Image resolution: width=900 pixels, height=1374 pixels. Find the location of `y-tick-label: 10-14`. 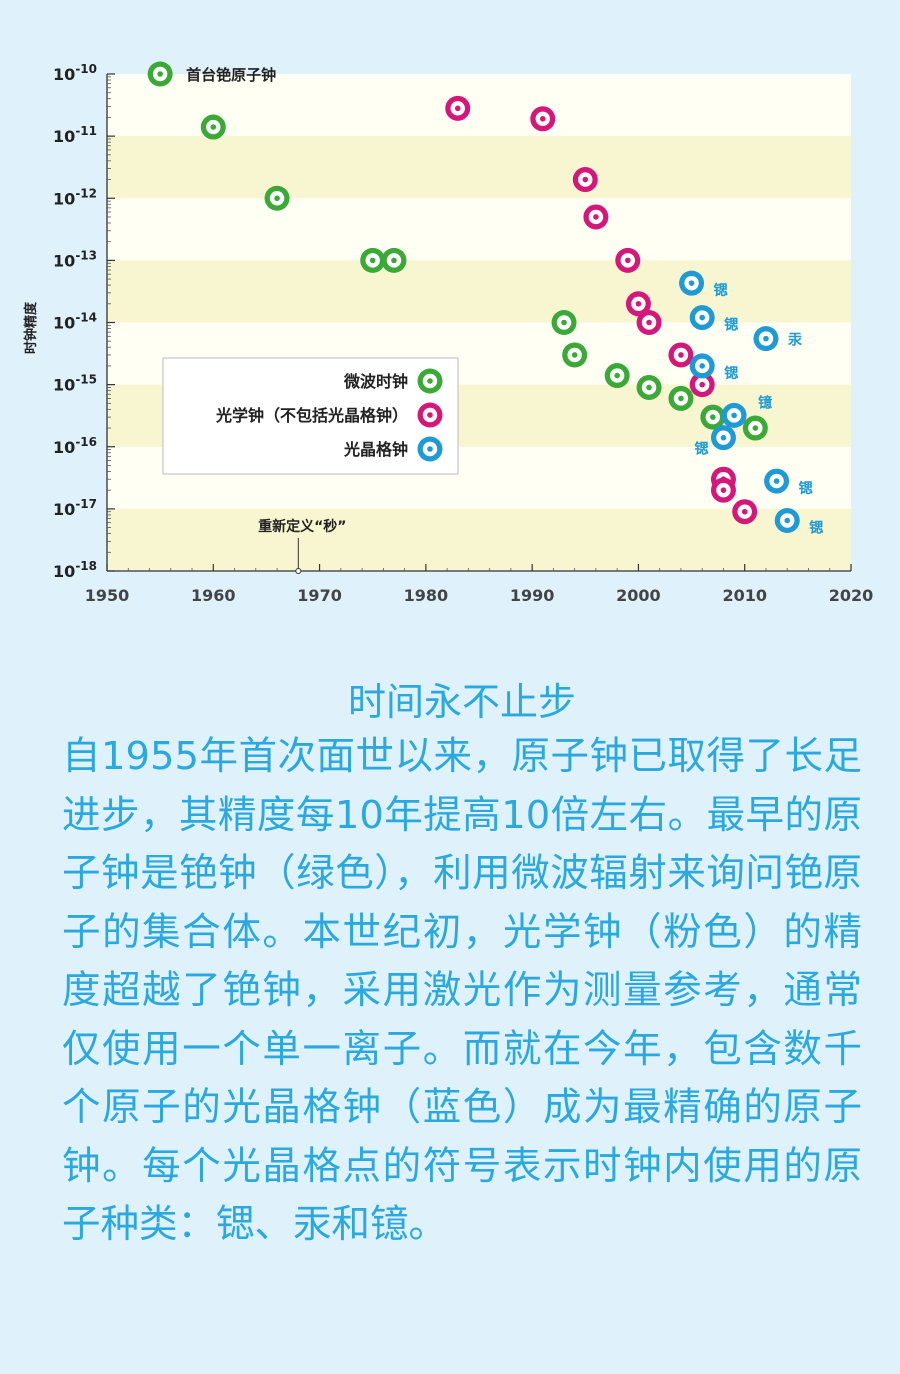

y-tick-label: 10-14 is located at coordinates (75, 322).